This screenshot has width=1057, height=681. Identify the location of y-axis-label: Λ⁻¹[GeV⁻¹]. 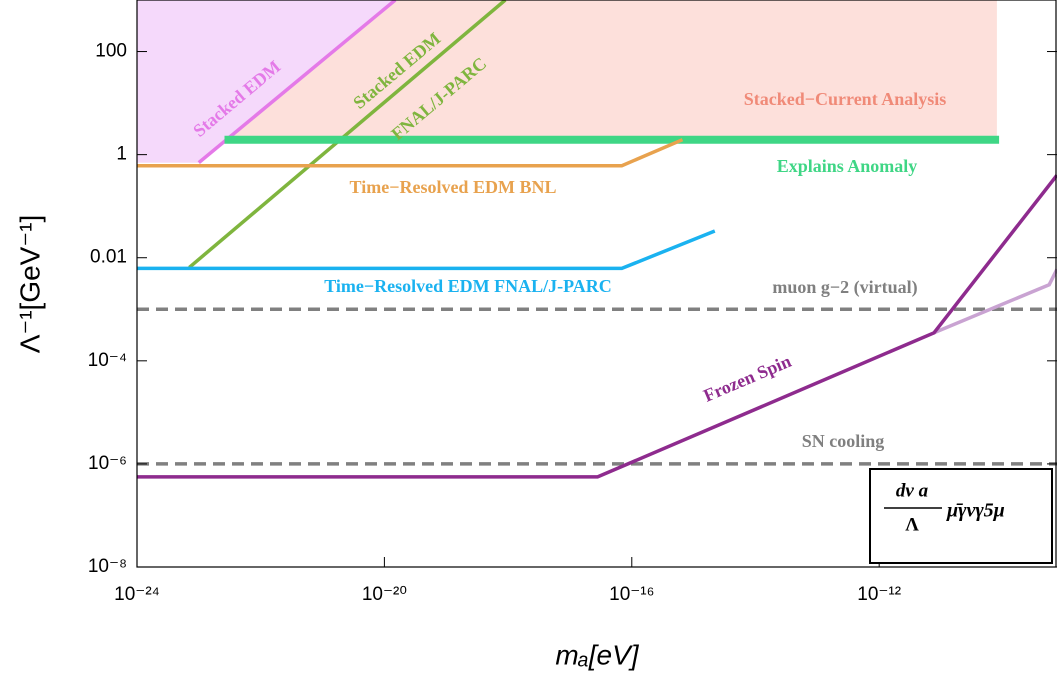
(29, 284).